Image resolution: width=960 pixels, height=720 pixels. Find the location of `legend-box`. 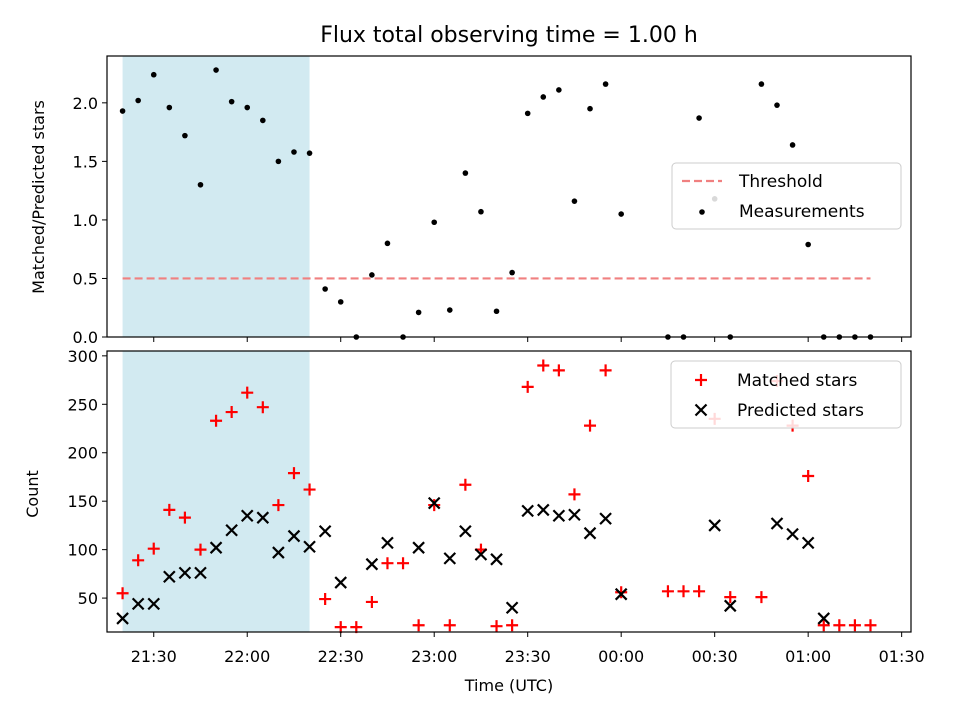

legend-box is located at coordinates (786, 394).